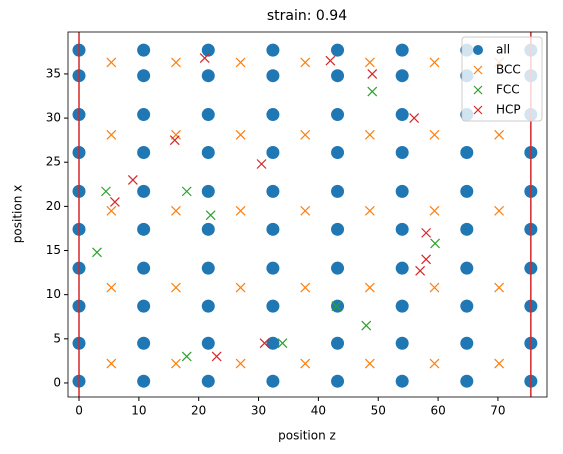  I want to click on x-tick-label: 70, so click(497, 411).